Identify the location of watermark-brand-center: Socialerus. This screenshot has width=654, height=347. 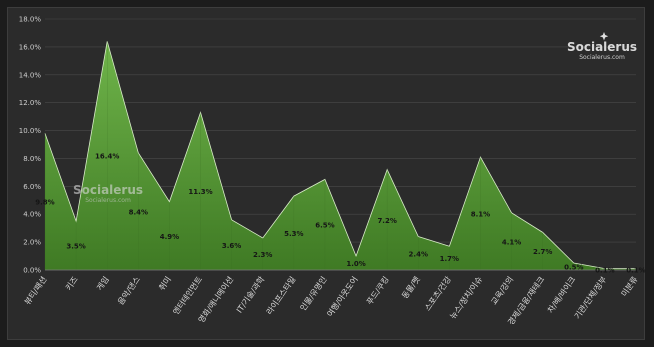
(108, 190).